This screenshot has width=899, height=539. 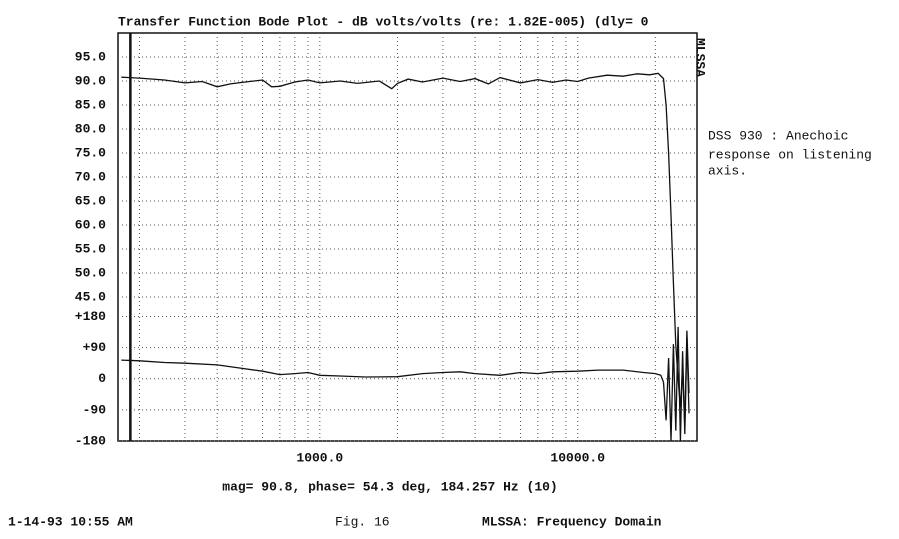 What do you see at coordinates (778, 135) in the screenshot?
I see `annotation-line: DSS 930 : Anechoic` at bounding box center [778, 135].